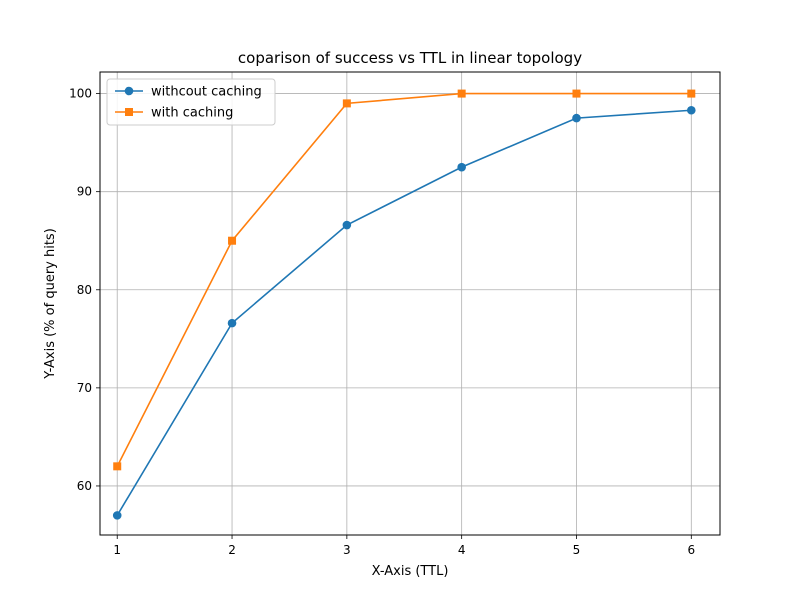 The image size is (800, 600). Describe the element at coordinates (347, 550) in the screenshot. I see `x-tick-label: 3` at that location.